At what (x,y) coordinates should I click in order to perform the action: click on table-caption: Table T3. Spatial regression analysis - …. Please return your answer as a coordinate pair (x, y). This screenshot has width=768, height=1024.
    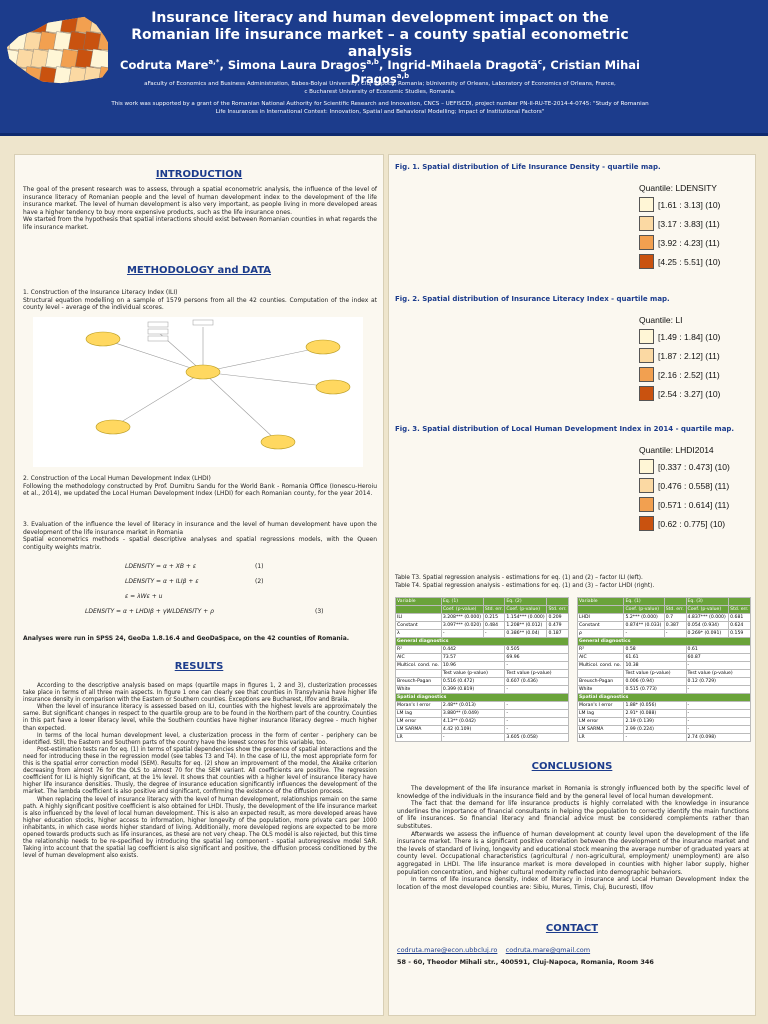
    Looking at the image, I should click on (519, 578).